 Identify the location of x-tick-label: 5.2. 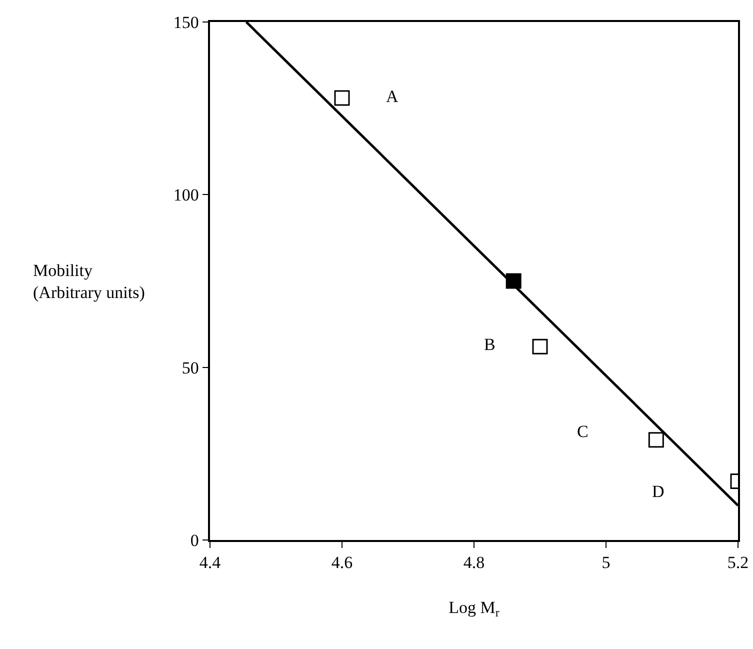
(738, 562).